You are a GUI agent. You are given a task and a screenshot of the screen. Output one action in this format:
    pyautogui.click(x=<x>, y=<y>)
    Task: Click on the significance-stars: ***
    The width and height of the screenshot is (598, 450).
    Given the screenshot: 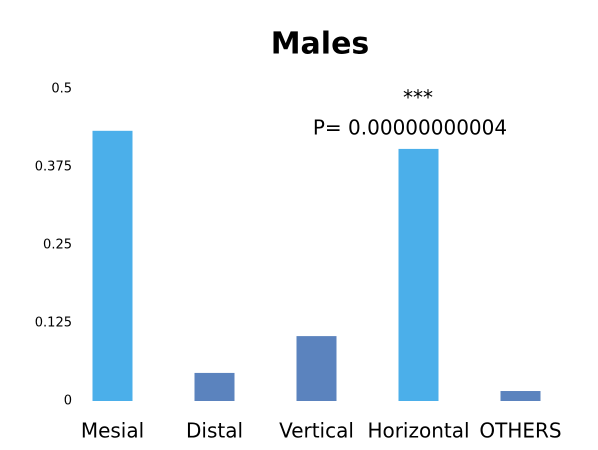 What is the action you would take?
    pyautogui.click(x=418, y=98)
    